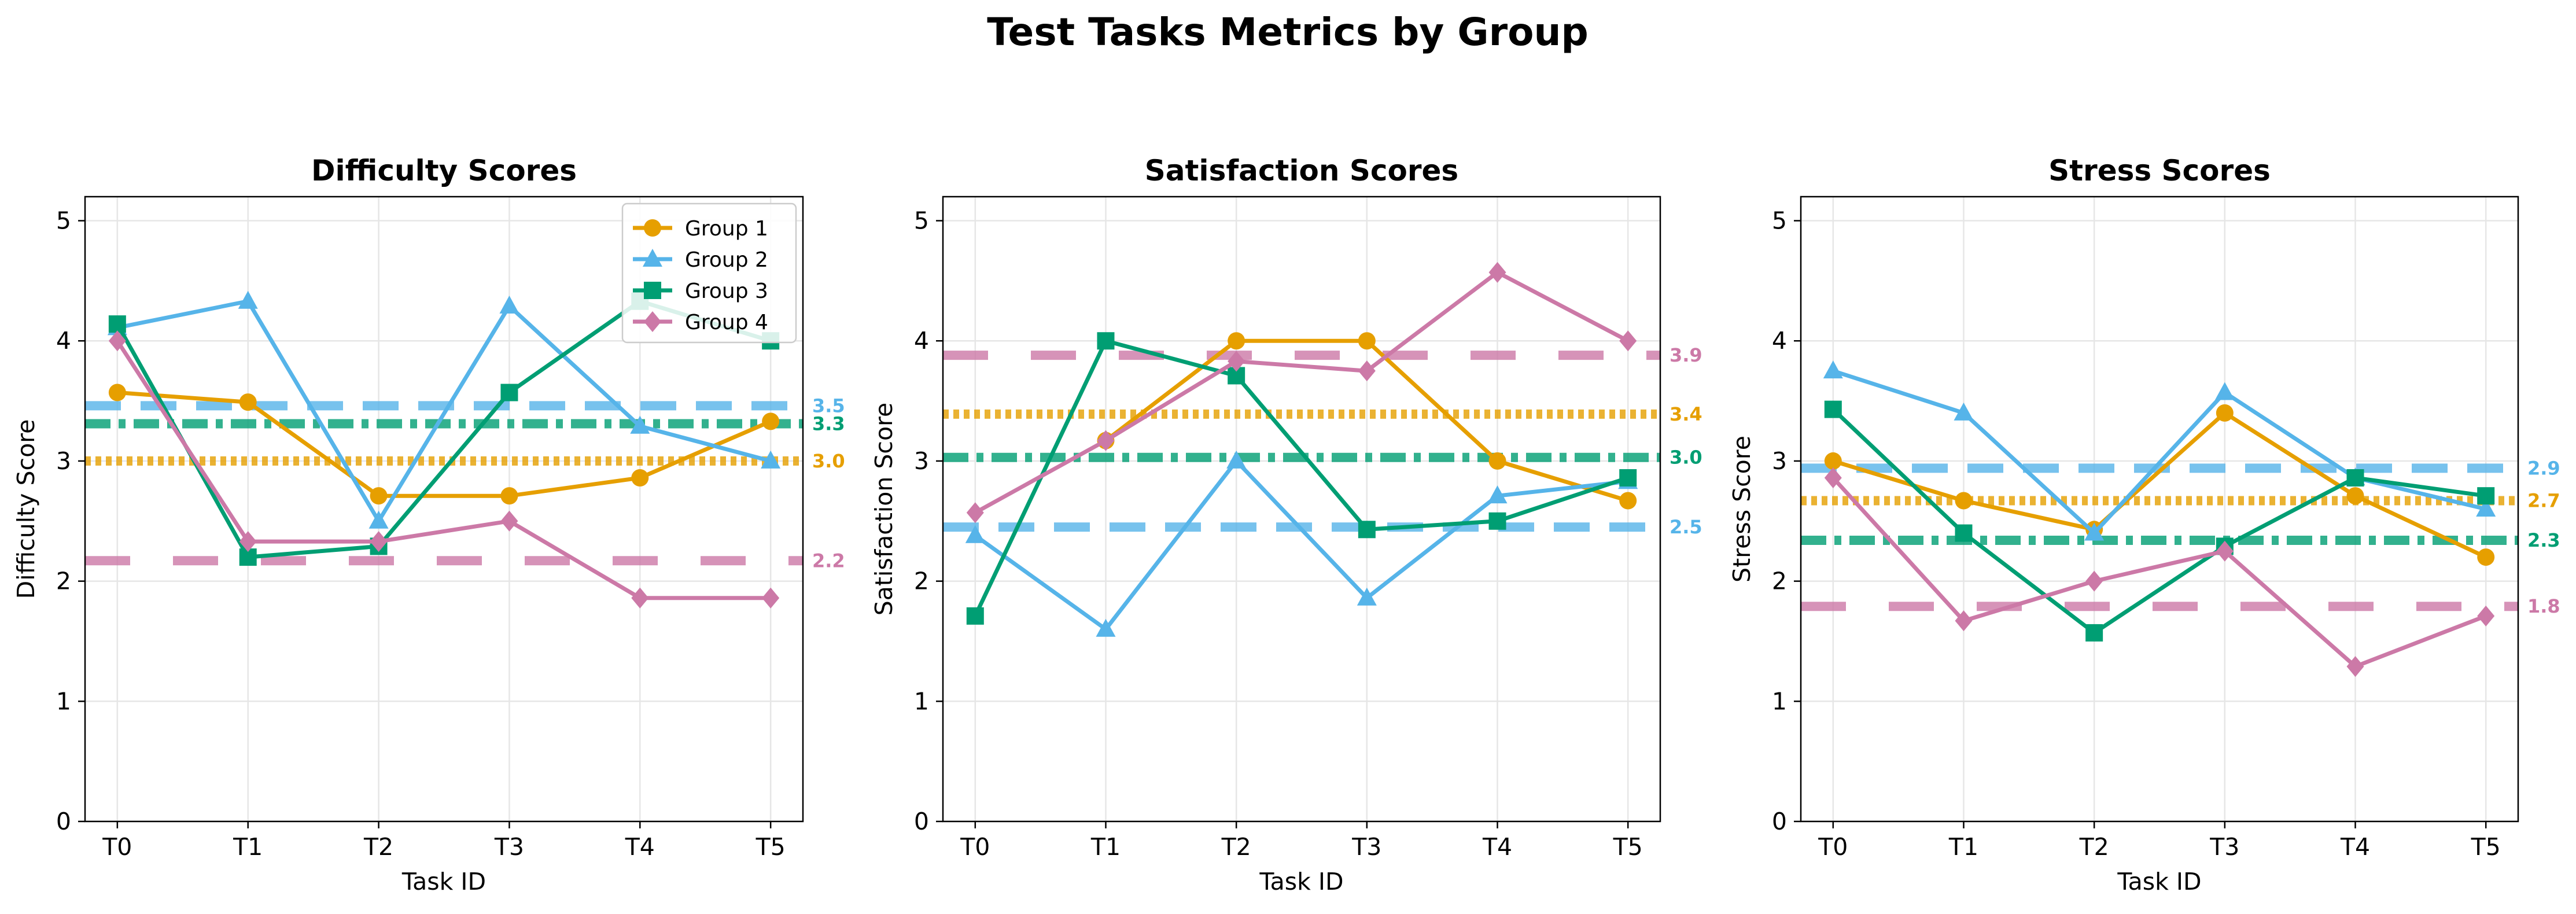 This screenshot has height=914, width=2576. What do you see at coordinates (1301, 170) in the screenshot?
I see `panel-title: Satisfaction Scores` at bounding box center [1301, 170].